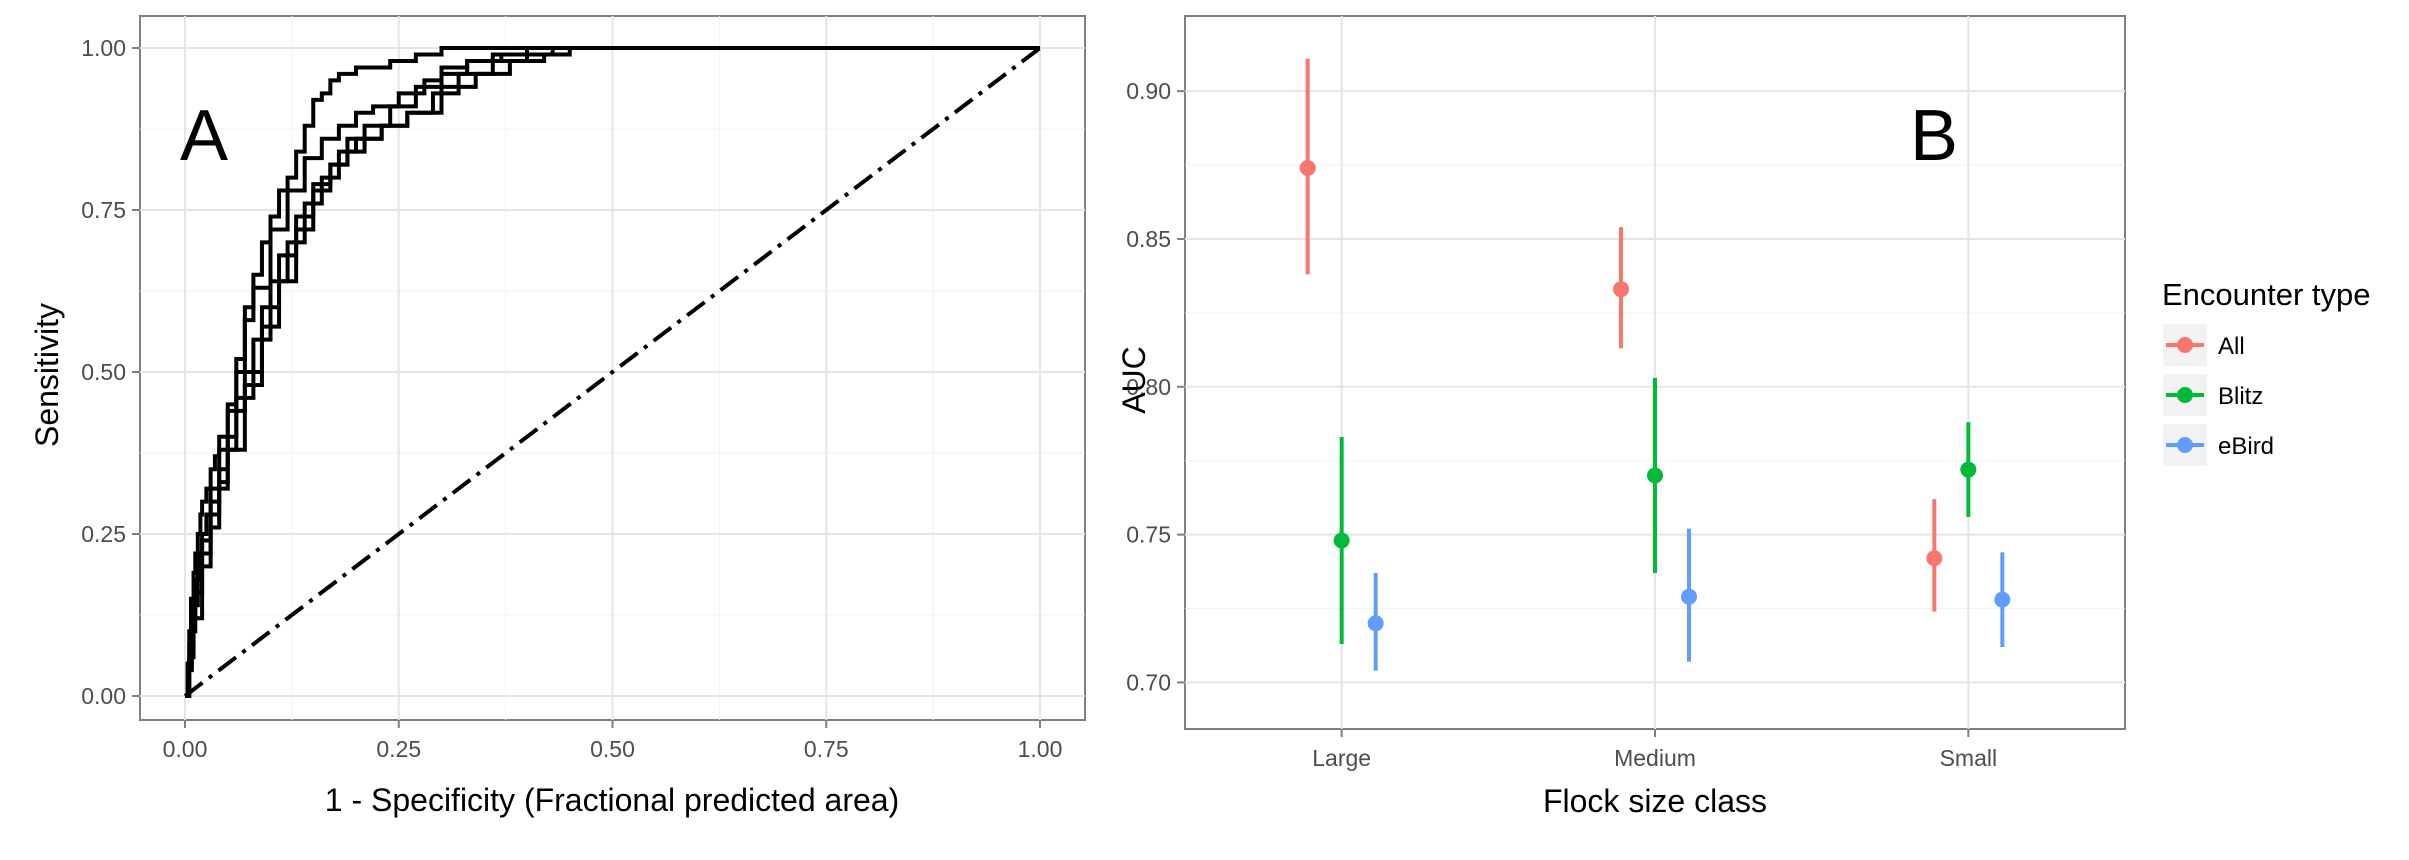 The height and width of the screenshot is (860, 2409). I want to click on y-tick-label: 0.90, so click(1148, 91).